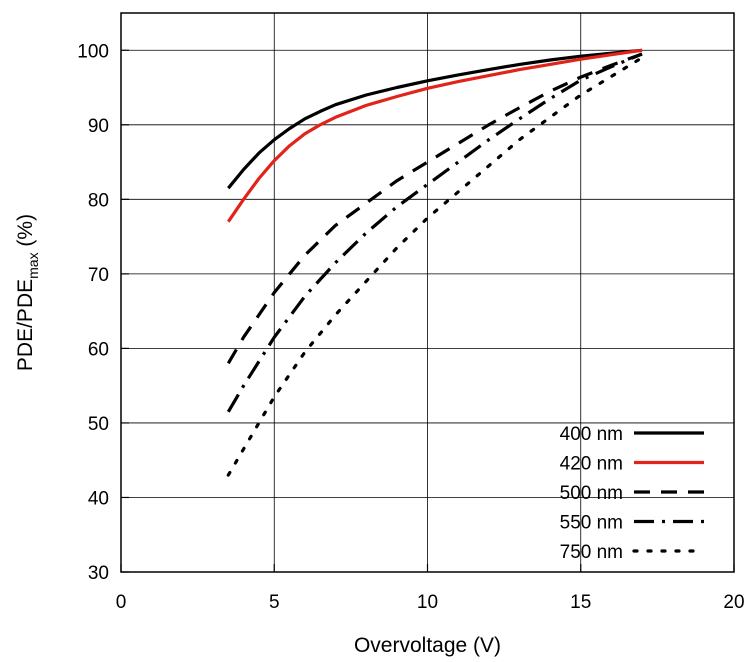 The height and width of the screenshot is (662, 754). What do you see at coordinates (580, 602) in the screenshot?
I see `x-tick-label: 15` at bounding box center [580, 602].